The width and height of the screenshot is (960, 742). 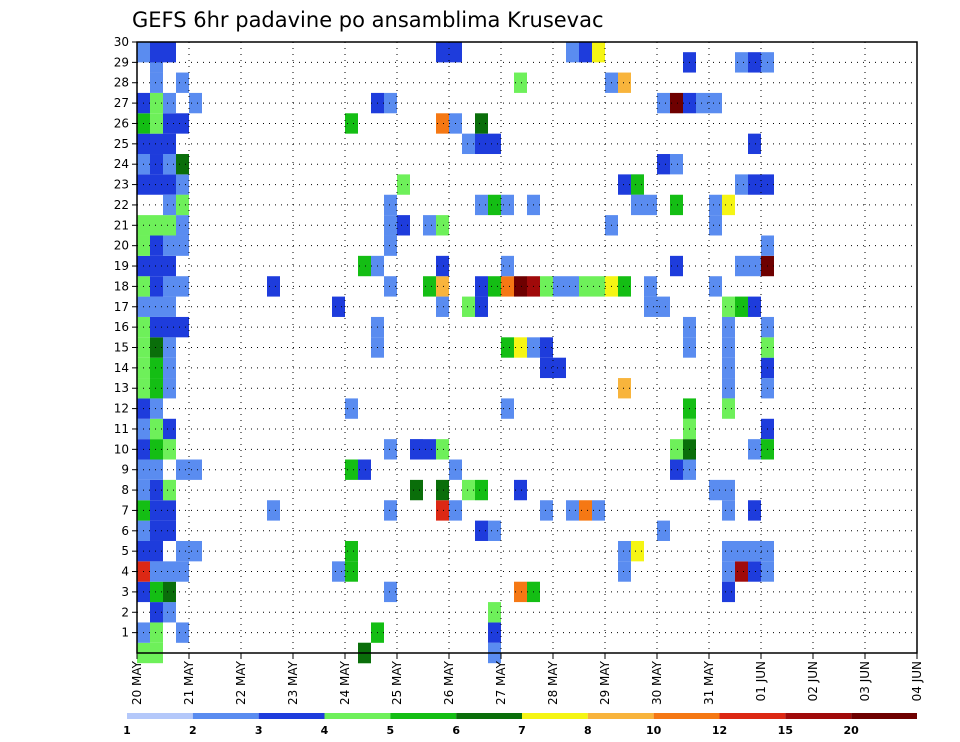 What do you see at coordinates (709, 682) in the screenshot?
I see `x-tick-label: 31 MAY` at bounding box center [709, 682].